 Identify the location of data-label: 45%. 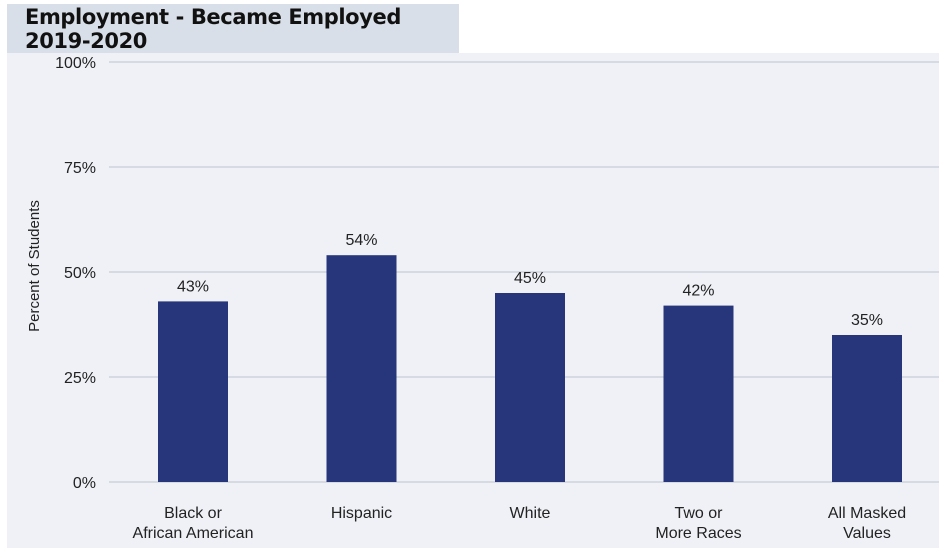
(530, 278).